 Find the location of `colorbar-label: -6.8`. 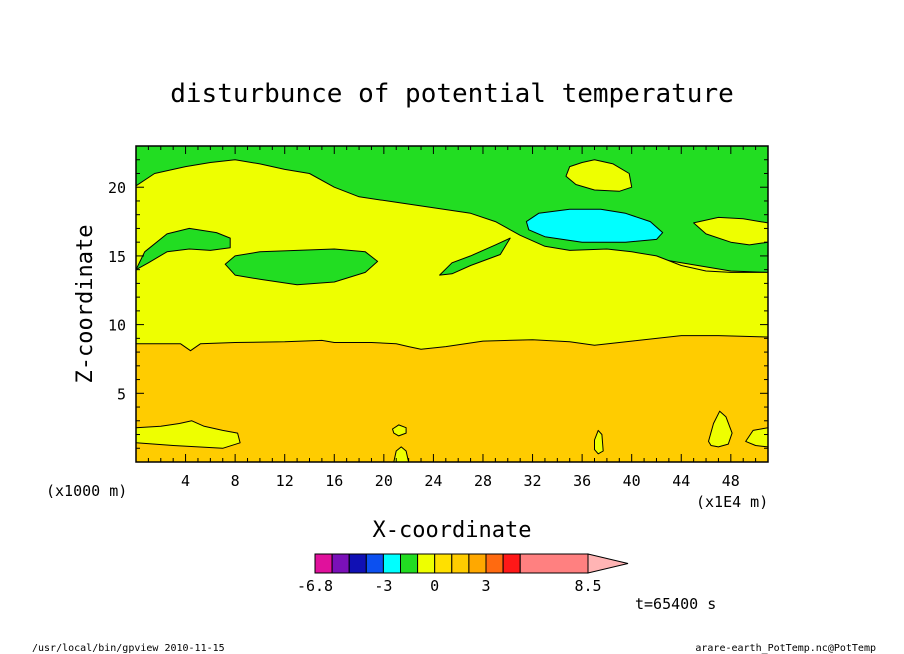

colorbar-label: -6.8 is located at coordinates (315, 586).